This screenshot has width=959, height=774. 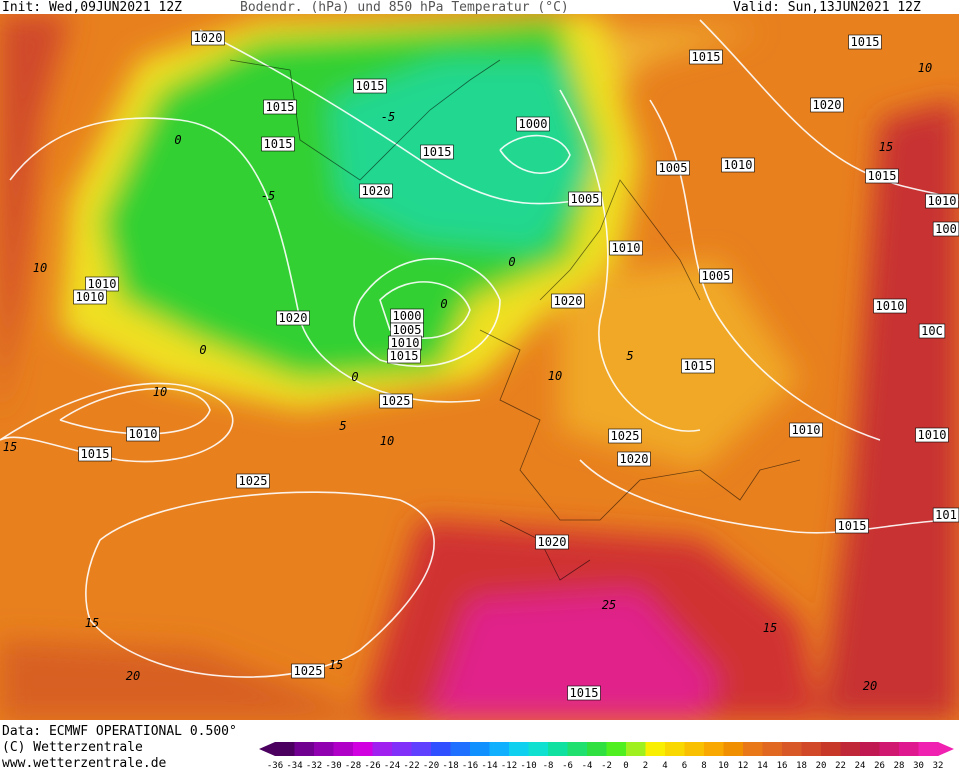 I want to click on legend-label: 24, so click(x=860, y=765).